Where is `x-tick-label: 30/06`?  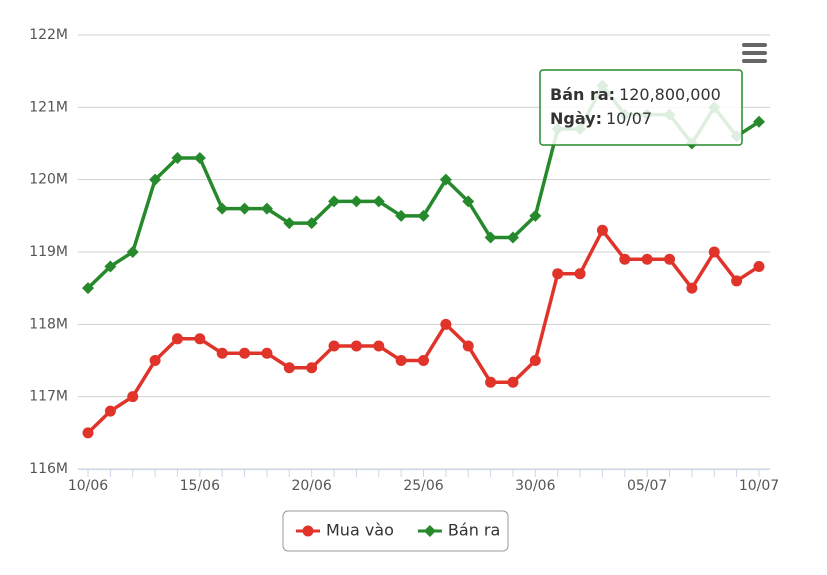
x-tick-label: 30/06 is located at coordinates (535, 486).